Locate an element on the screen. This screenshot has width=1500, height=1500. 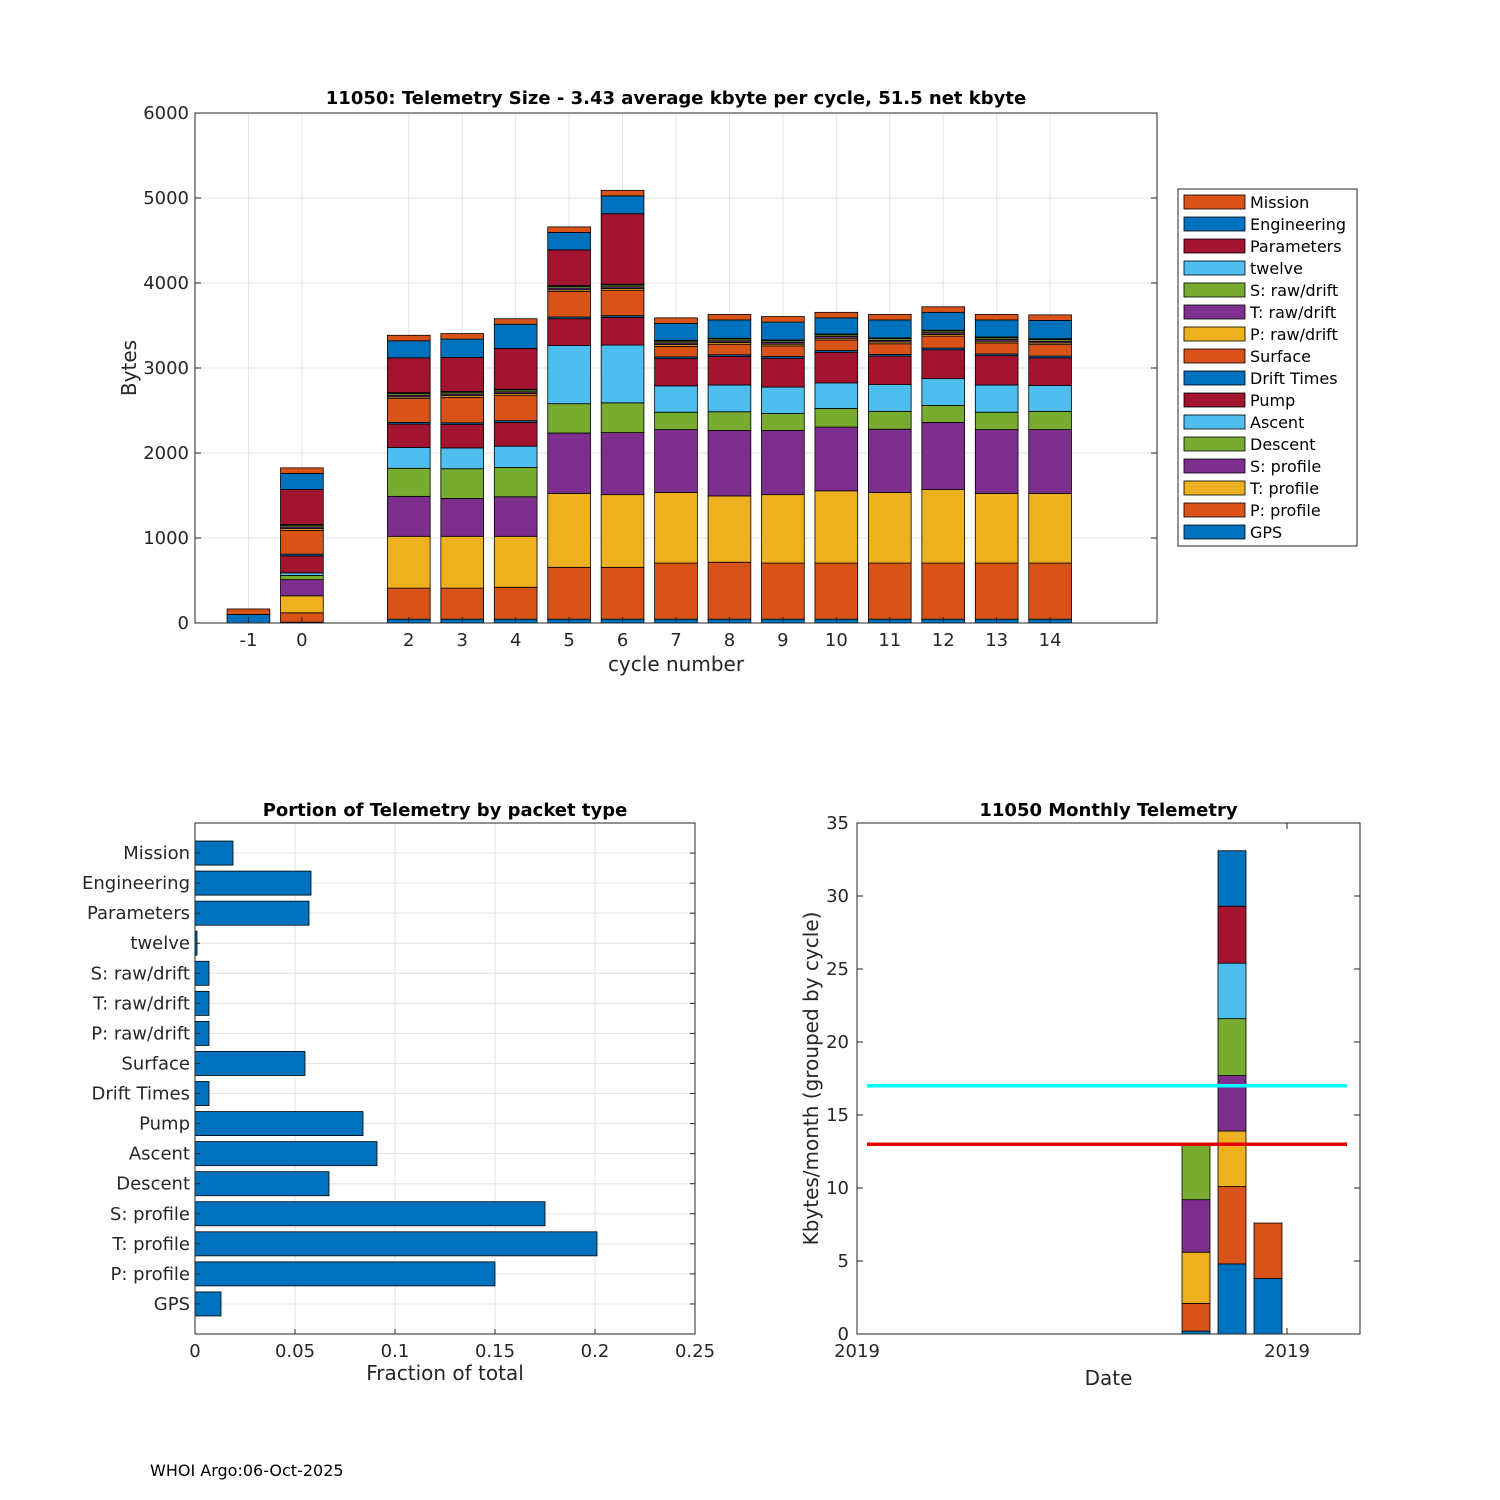
y-tick-label: 0 is located at coordinates (183, 623).